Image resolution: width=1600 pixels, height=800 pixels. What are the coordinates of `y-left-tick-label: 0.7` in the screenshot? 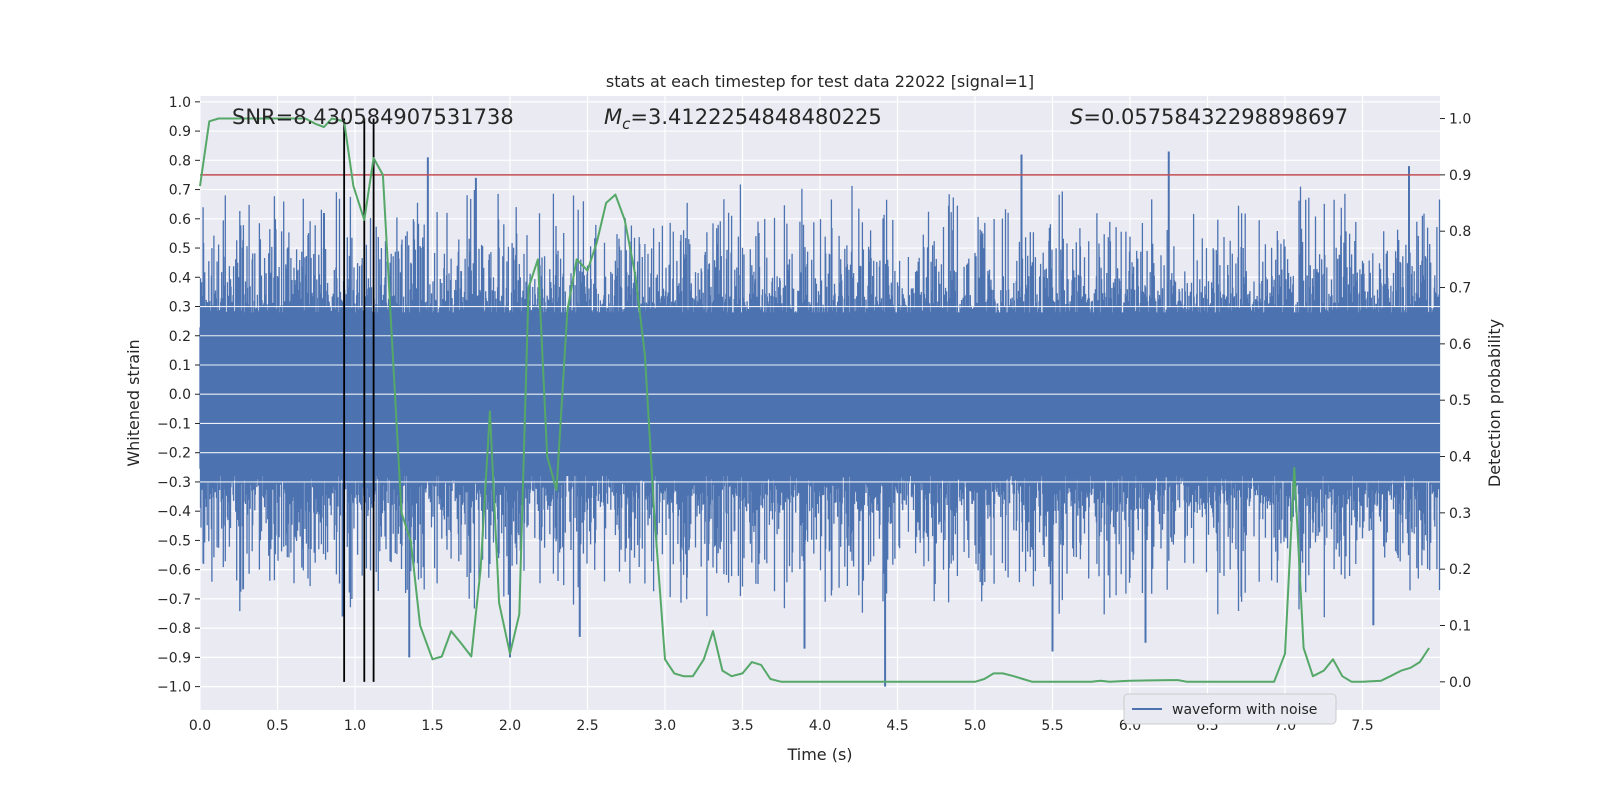 It's located at (180, 191).